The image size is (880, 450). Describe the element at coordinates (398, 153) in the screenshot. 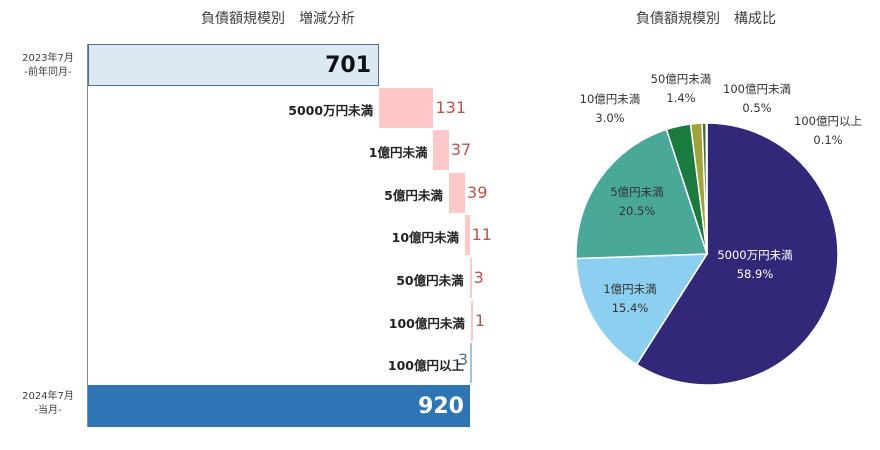

I see `step-category-label: 1億円未満` at that location.